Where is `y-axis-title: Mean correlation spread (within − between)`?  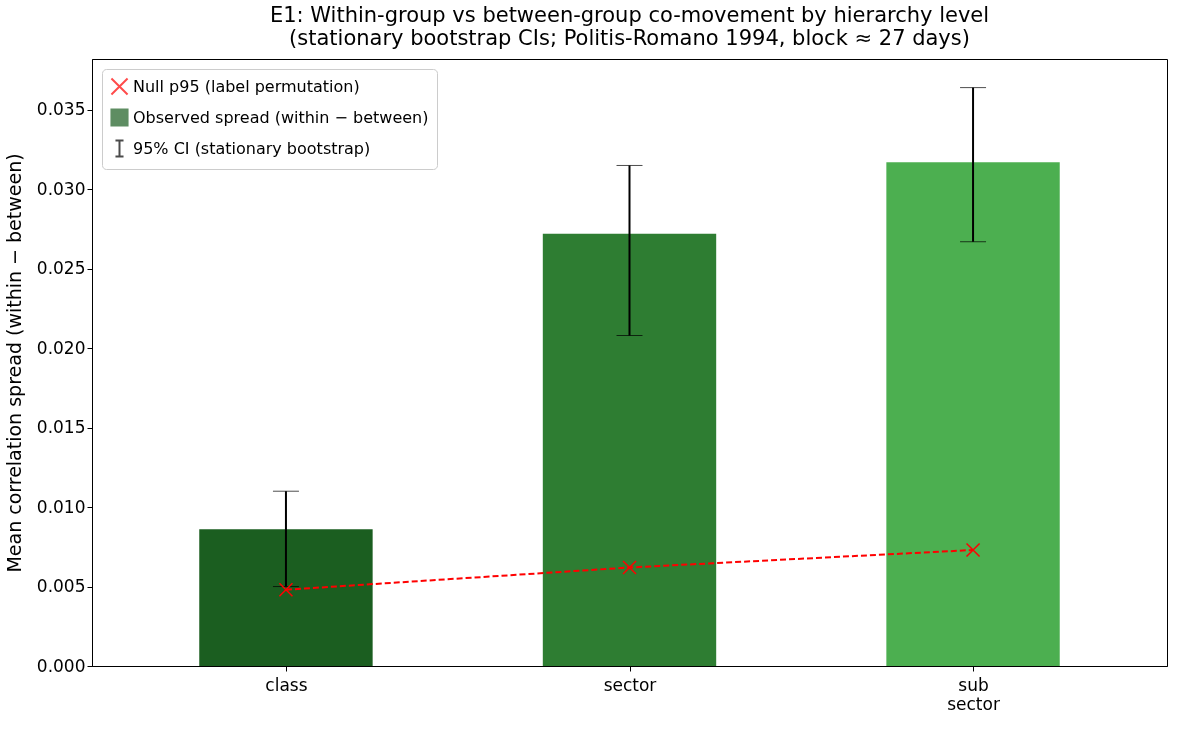 y-axis-title: Mean correlation spread (within − between) is located at coordinates (13, 363).